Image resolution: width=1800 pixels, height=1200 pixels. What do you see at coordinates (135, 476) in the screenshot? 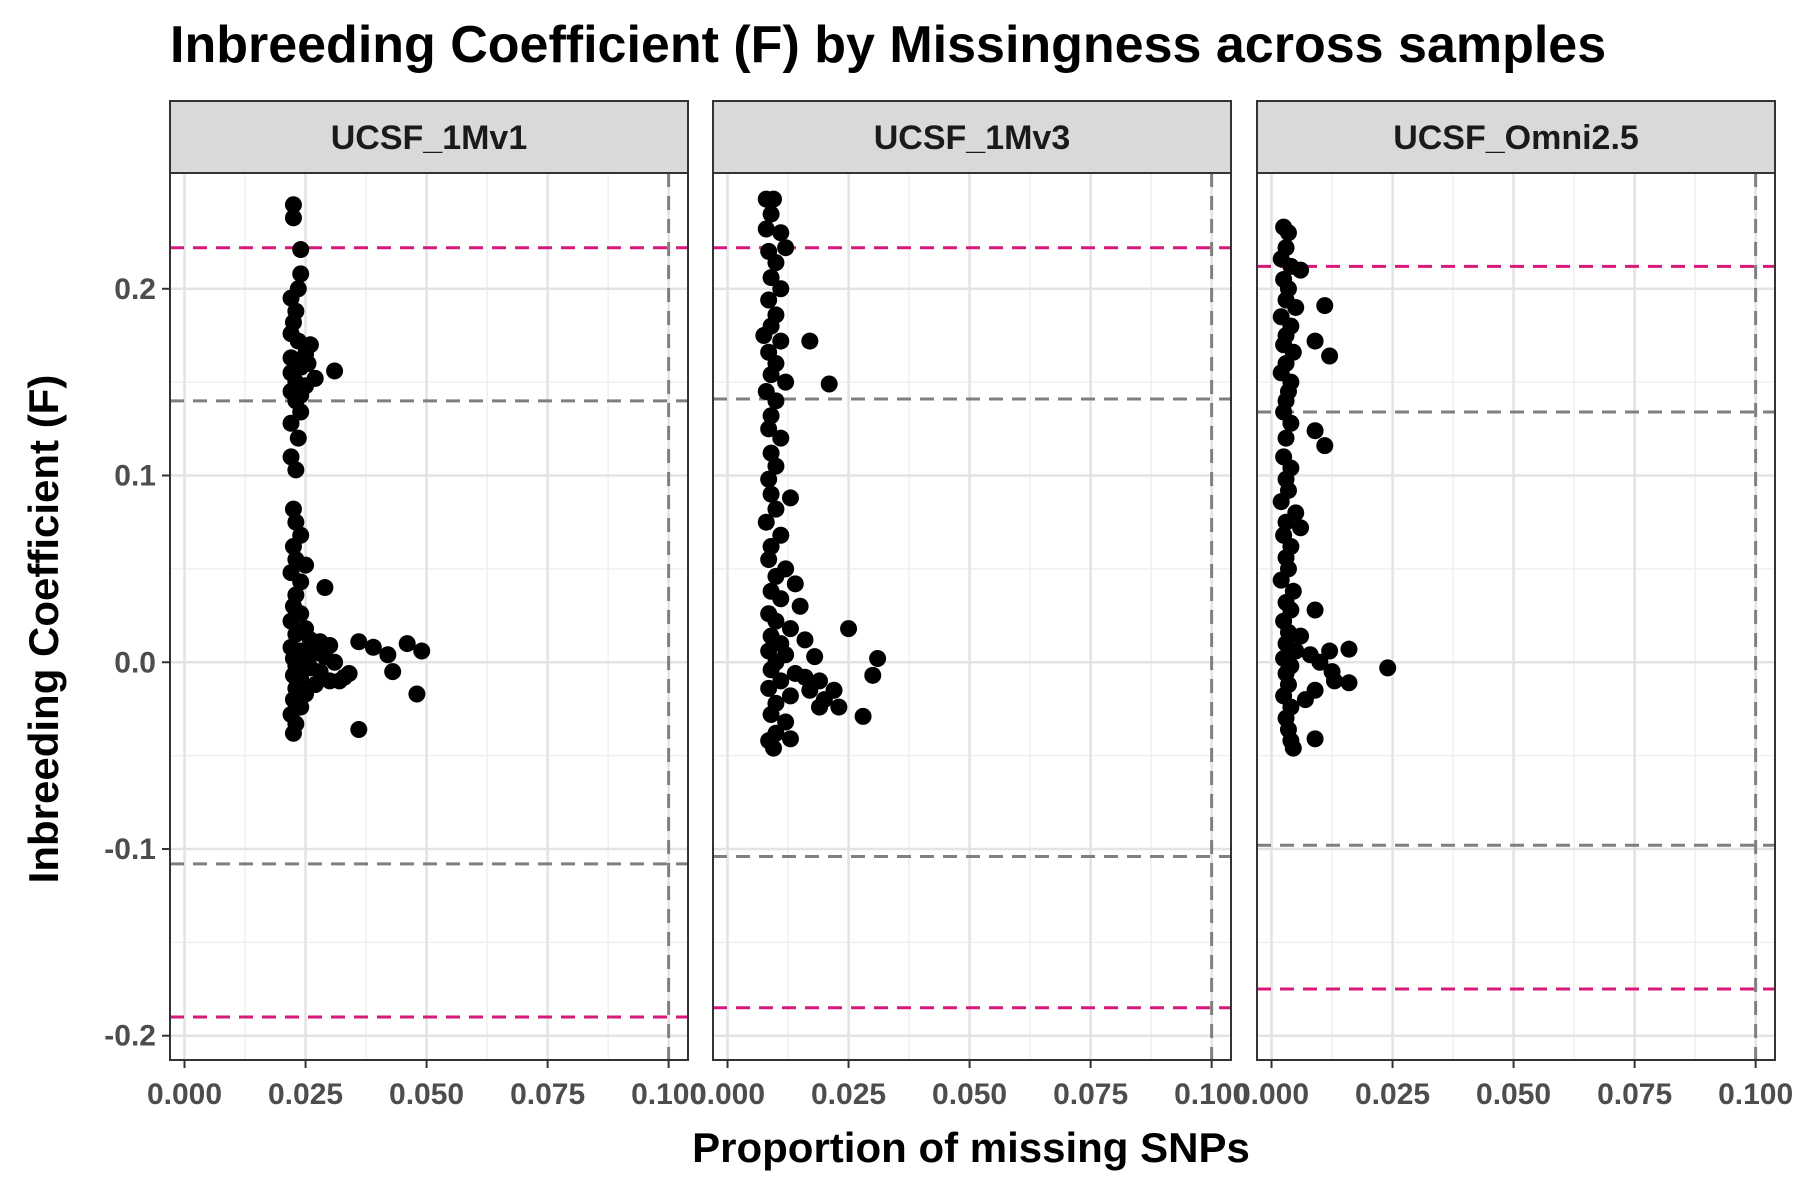
I see `y-tick-label: 0.1` at bounding box center [135, 476].